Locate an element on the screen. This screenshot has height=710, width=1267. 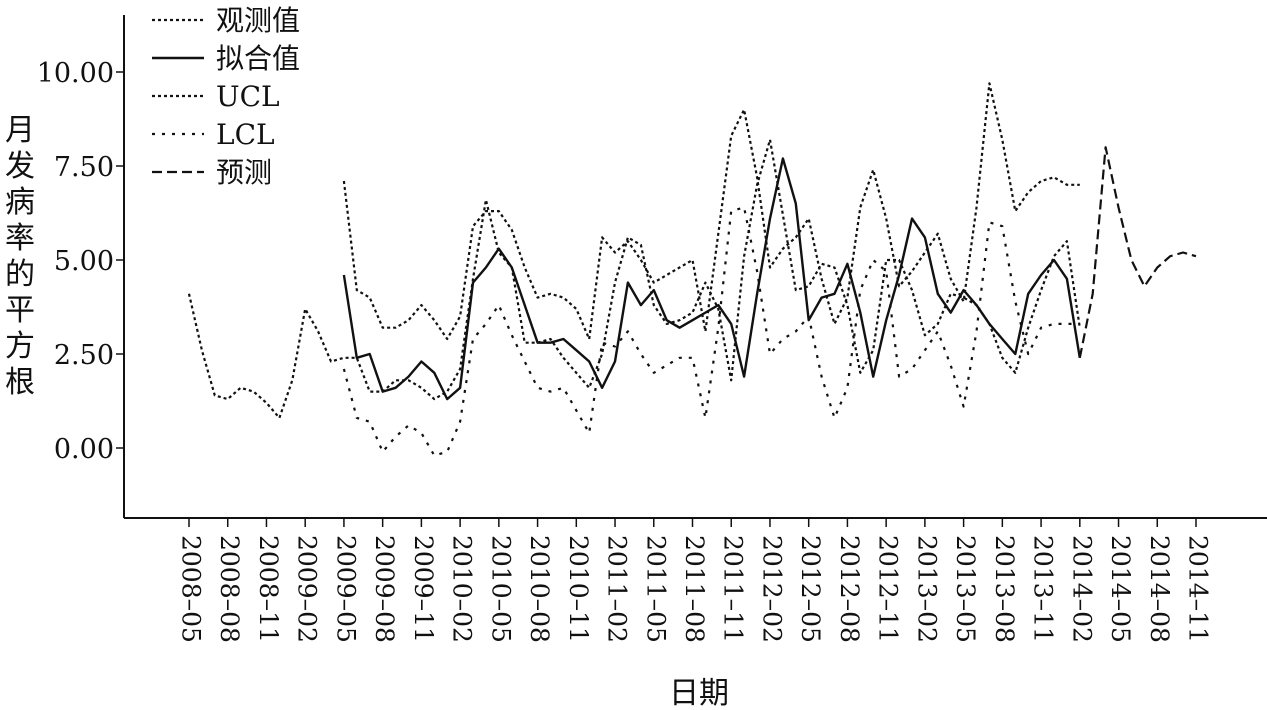
x-tick-label: 2010–02 is located at coordinates (462, 589).